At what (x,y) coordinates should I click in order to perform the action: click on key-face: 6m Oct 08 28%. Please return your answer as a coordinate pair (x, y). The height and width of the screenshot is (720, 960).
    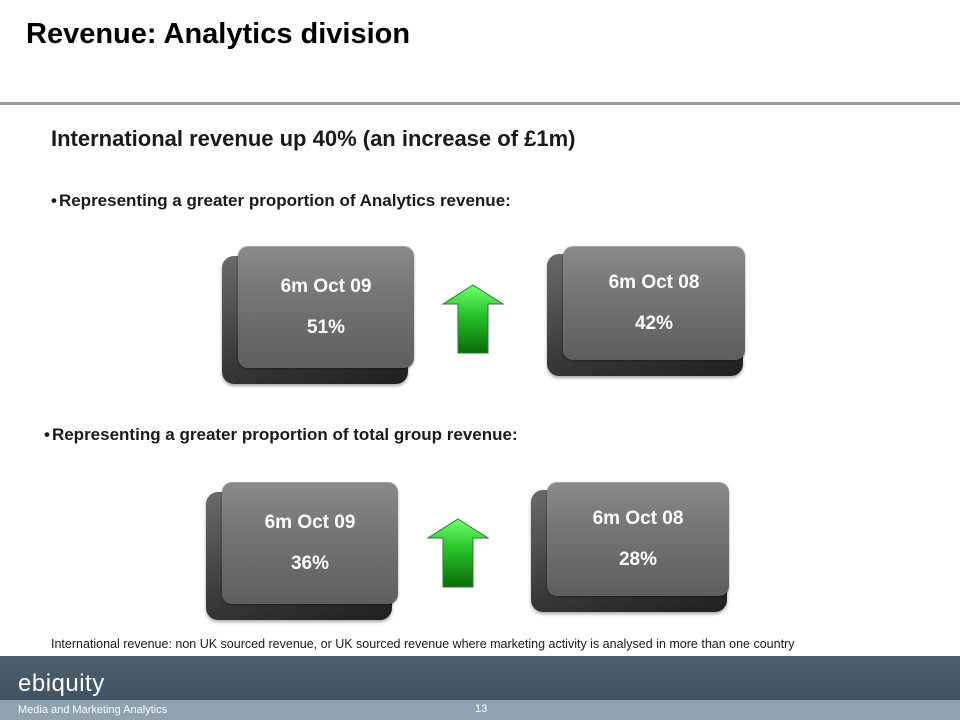
    Looking at the image, I should click on (638, 539).